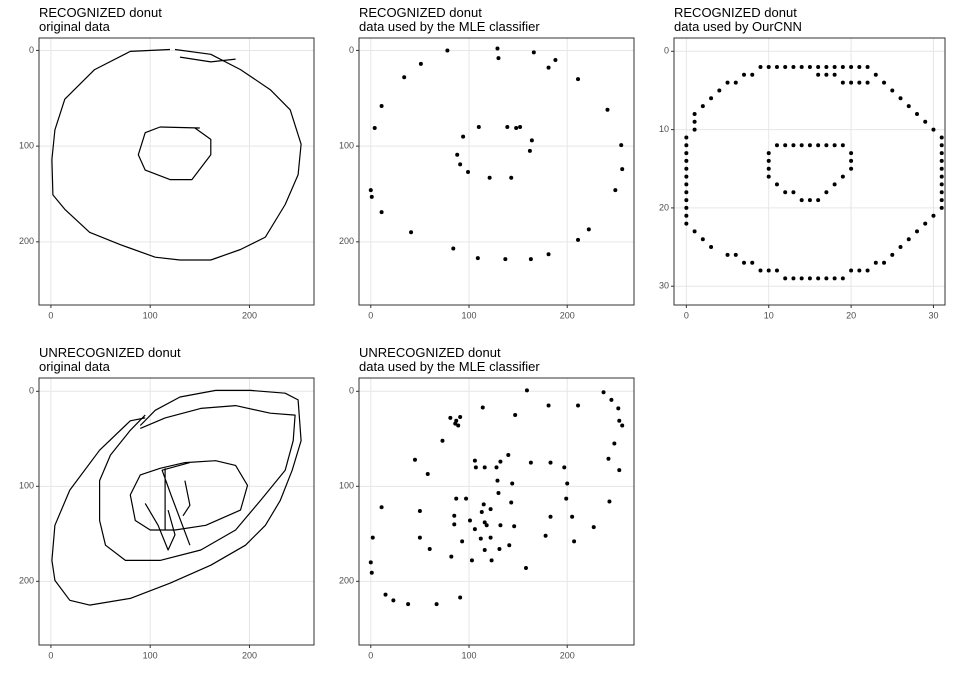 The image size is (960, 680). I want to click on y-tick-label: 200, so click(346, 241).